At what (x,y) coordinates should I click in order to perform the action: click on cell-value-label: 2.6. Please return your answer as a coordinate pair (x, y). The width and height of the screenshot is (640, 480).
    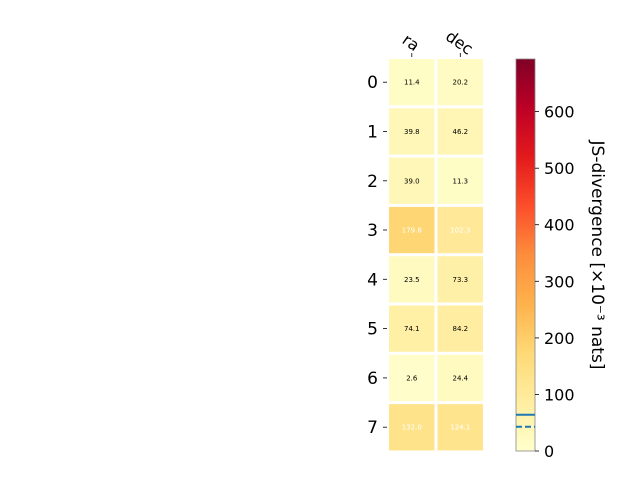
    Looking at the image, I should click on (412, 378).